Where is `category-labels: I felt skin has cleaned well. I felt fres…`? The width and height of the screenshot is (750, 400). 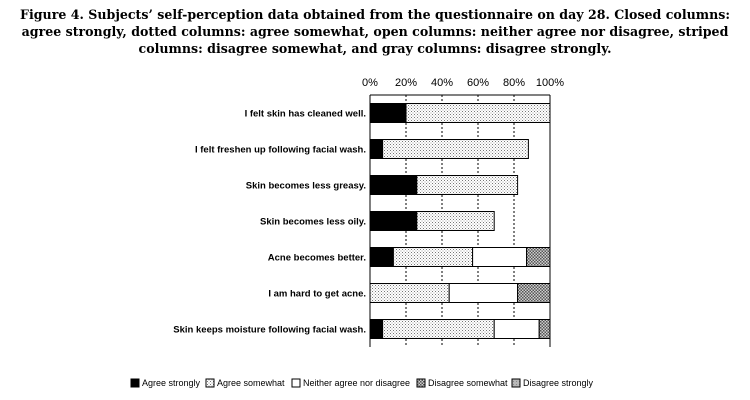
category-labels: I felt skin has cleaned well. I felt fres… is located at coordinates (269, 222).